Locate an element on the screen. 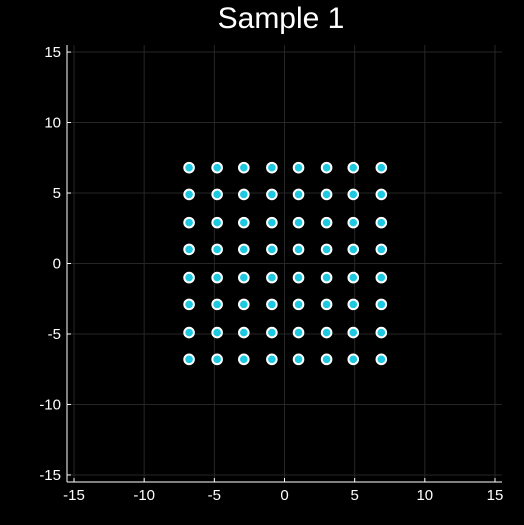 The width and height of the screenshot is (524, 525). y-axis-ticks: -15 -10 -5 0 5 10 15 is located at coordinates (55, 264).